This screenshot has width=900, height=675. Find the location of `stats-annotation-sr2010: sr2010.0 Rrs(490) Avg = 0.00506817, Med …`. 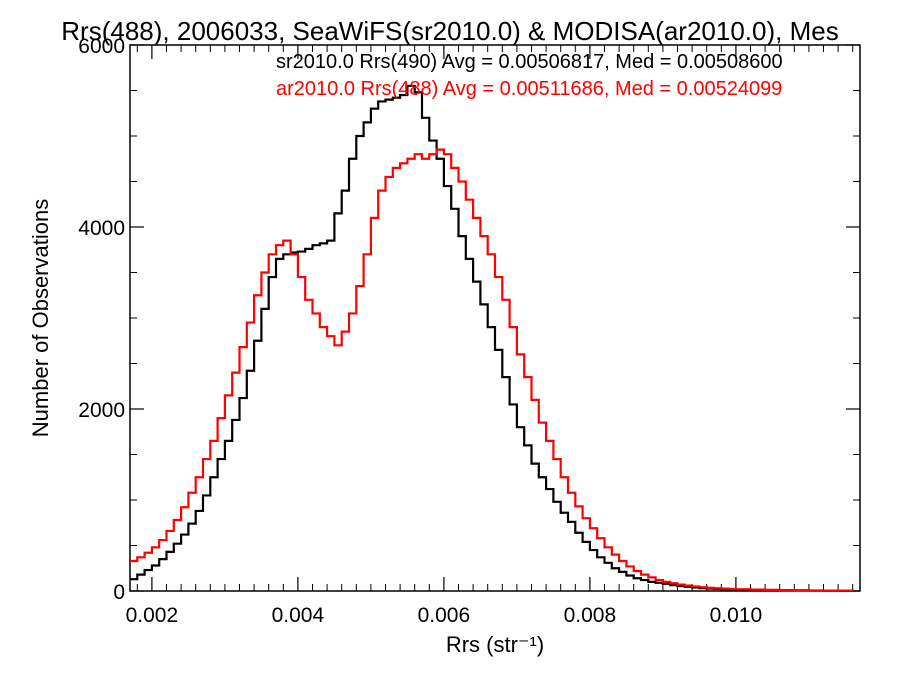

stats-annotation-sr2010: sr2010.0 Rrs(490) Avg = 0.00506817, Med … is located at coordinates (529, 62).